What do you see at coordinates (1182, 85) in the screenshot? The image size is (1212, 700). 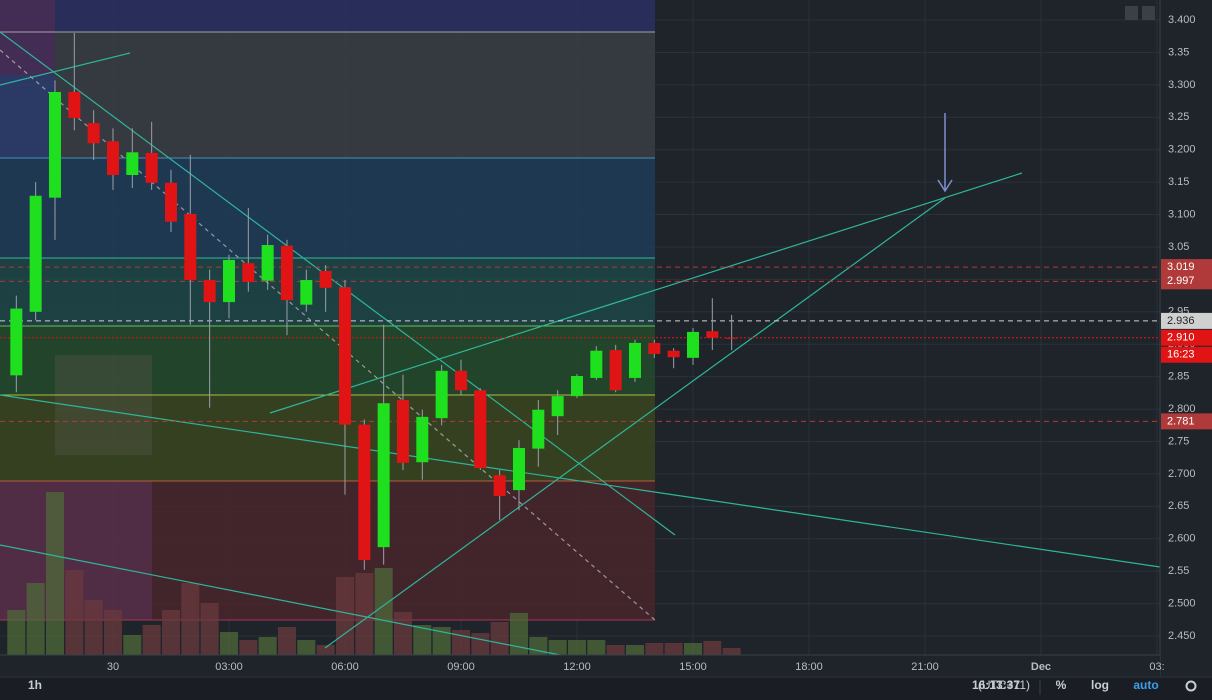 I see `y-tick-label: 3.300` at bounding box center [1182, 85].